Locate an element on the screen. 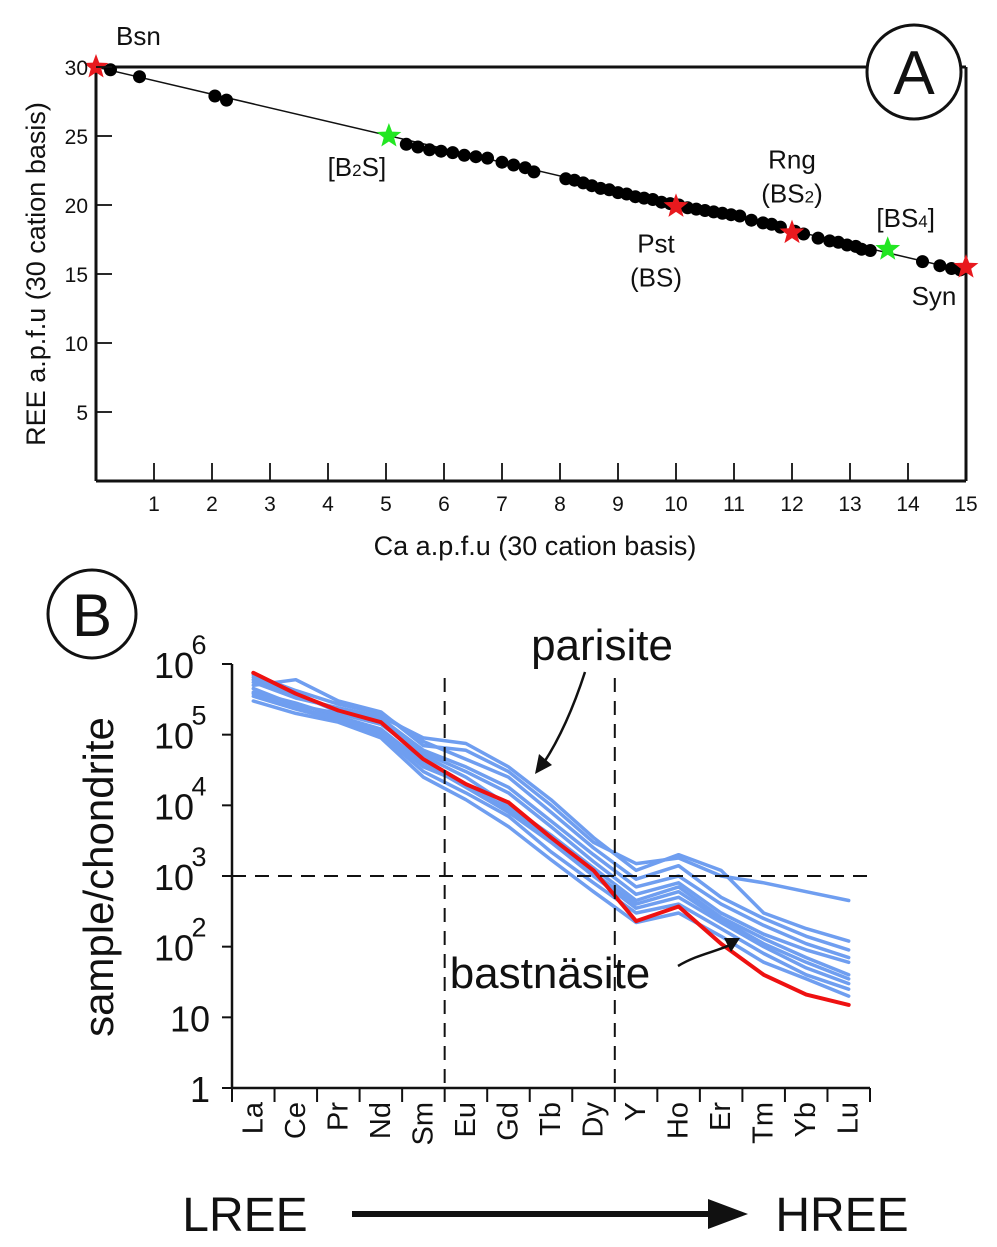 The height and width of the screenshot is (1247, 997). panel-b-category-label: Tm is located at coordinates (764, 1123).